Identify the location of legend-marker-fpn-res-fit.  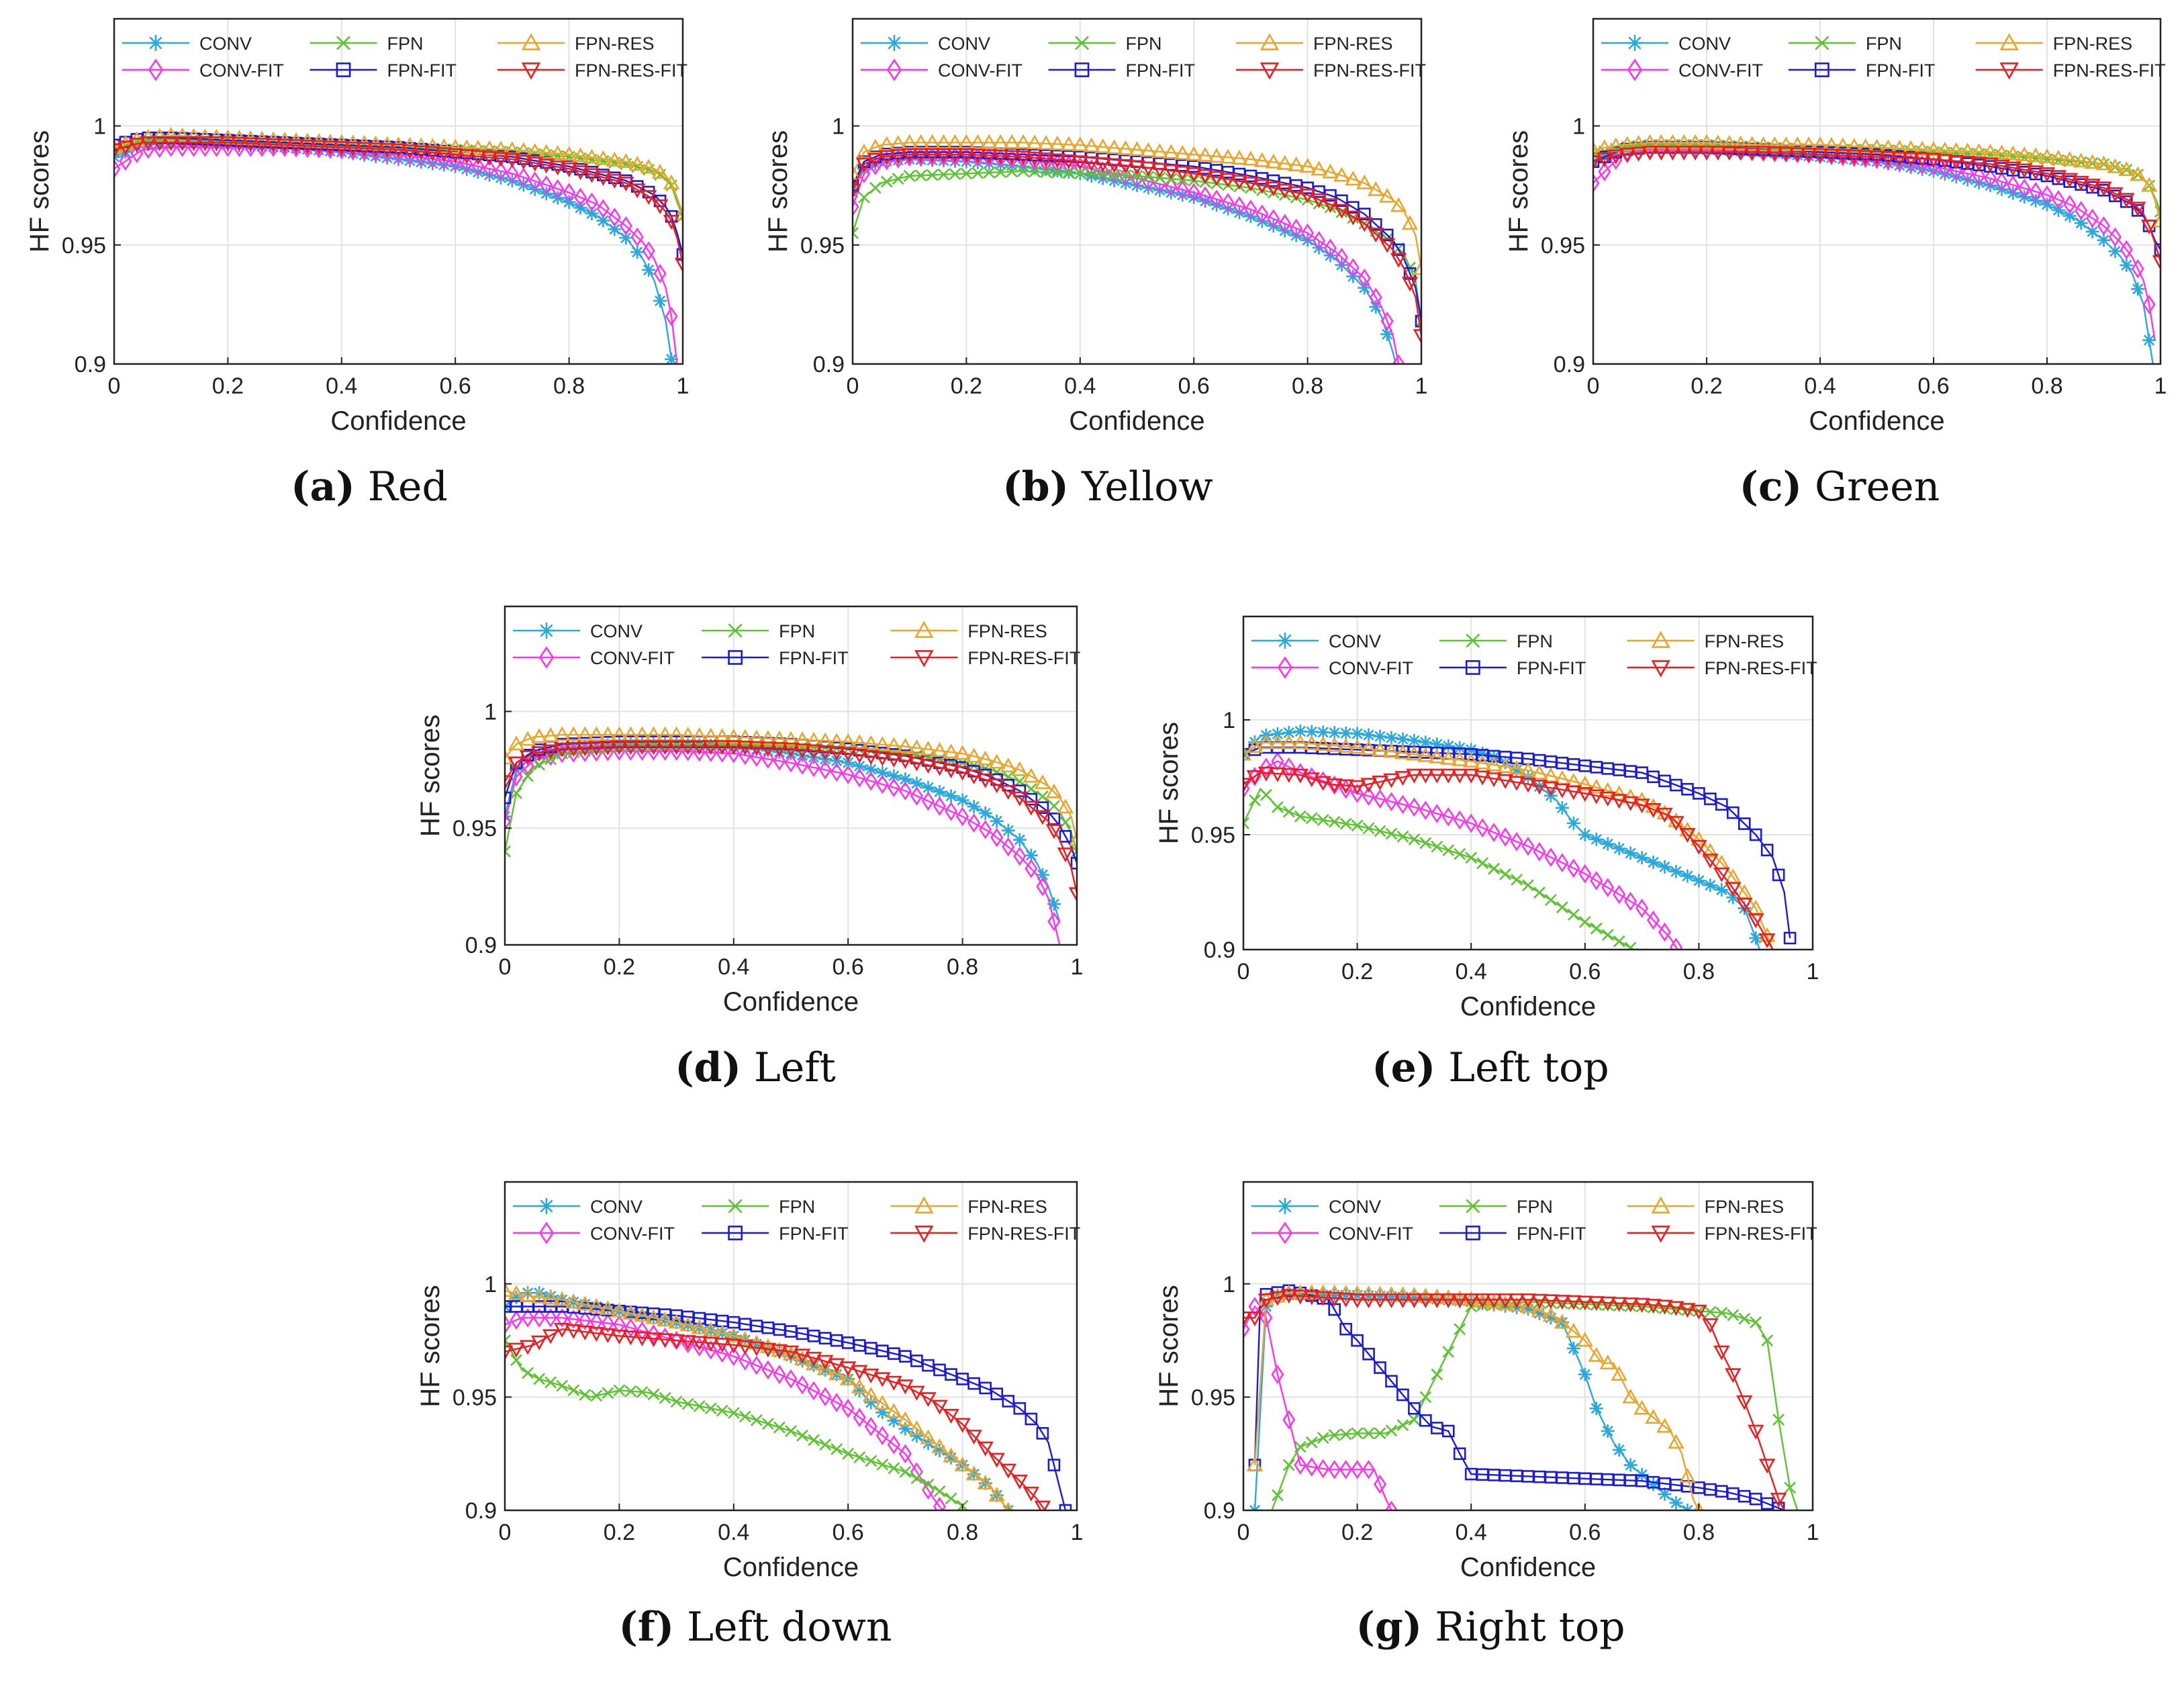
(1661, 1234).